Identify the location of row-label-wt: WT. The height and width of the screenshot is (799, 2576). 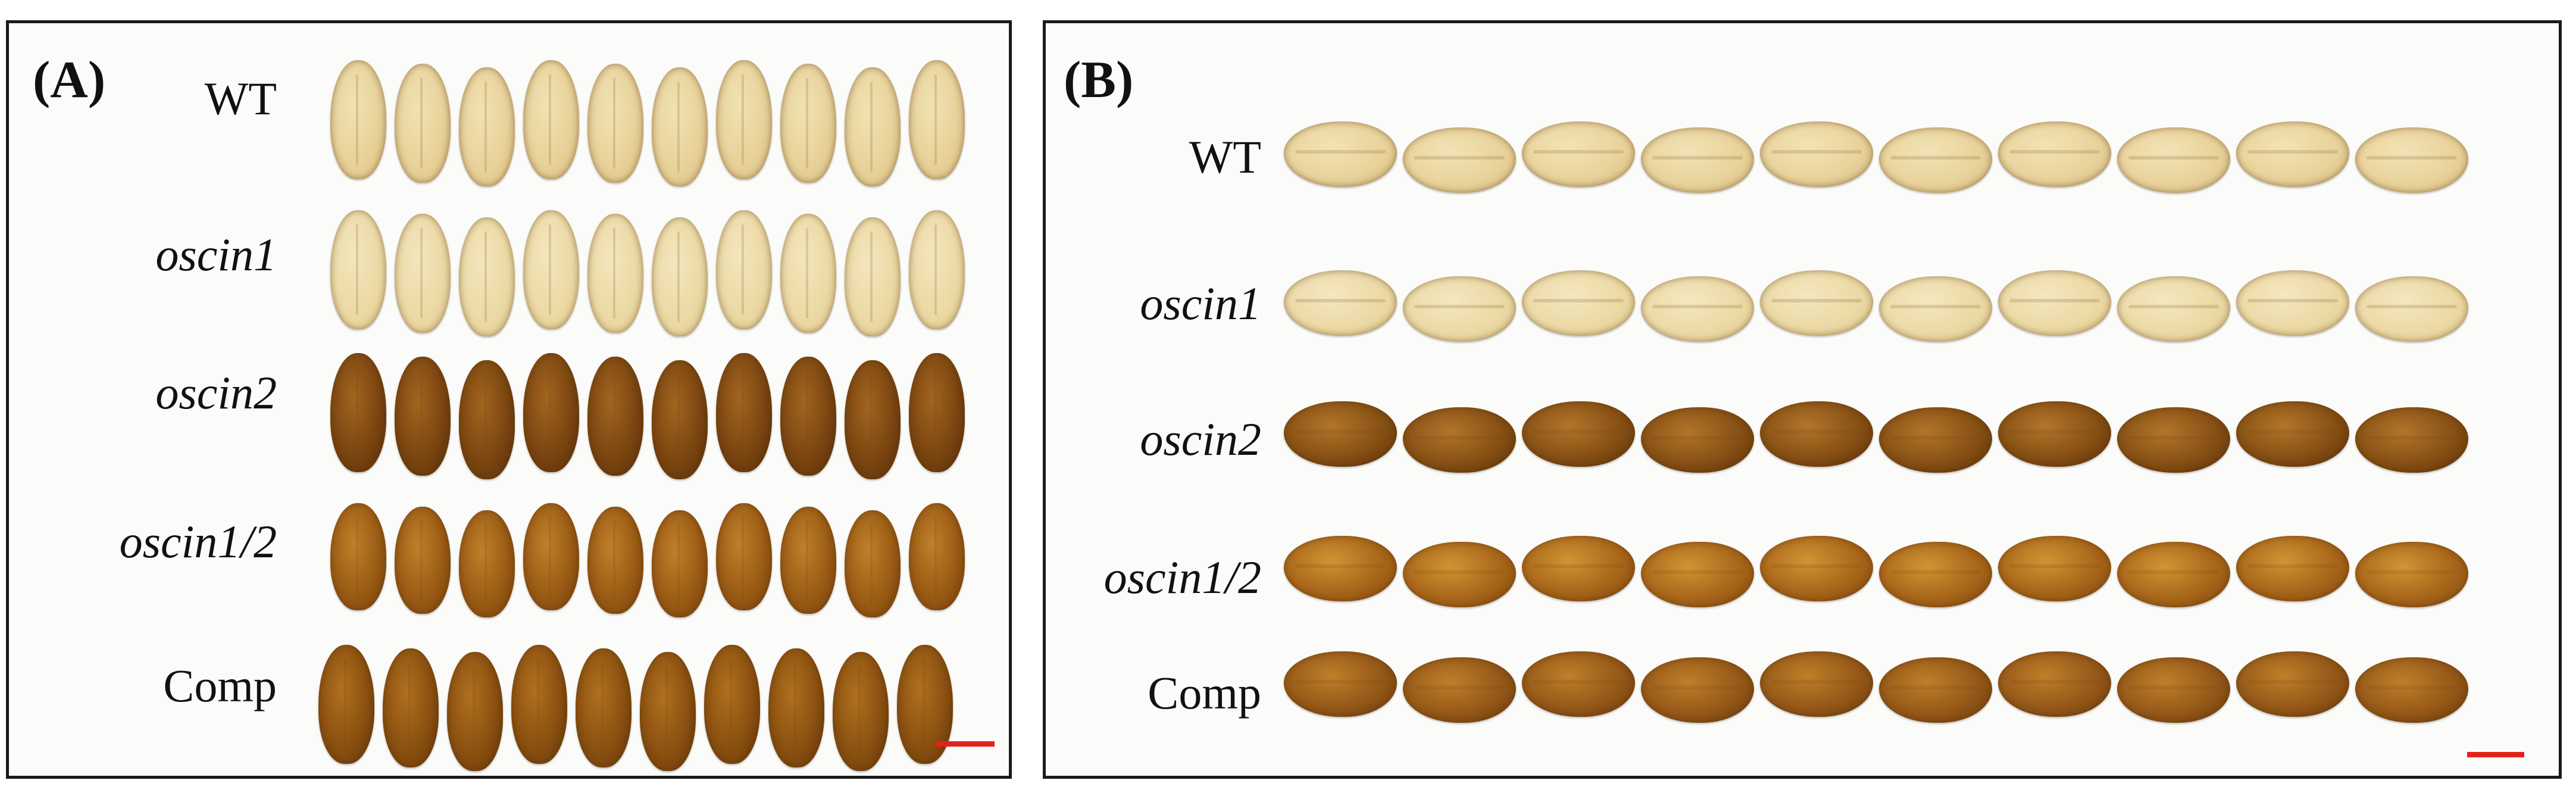
(240, 98).